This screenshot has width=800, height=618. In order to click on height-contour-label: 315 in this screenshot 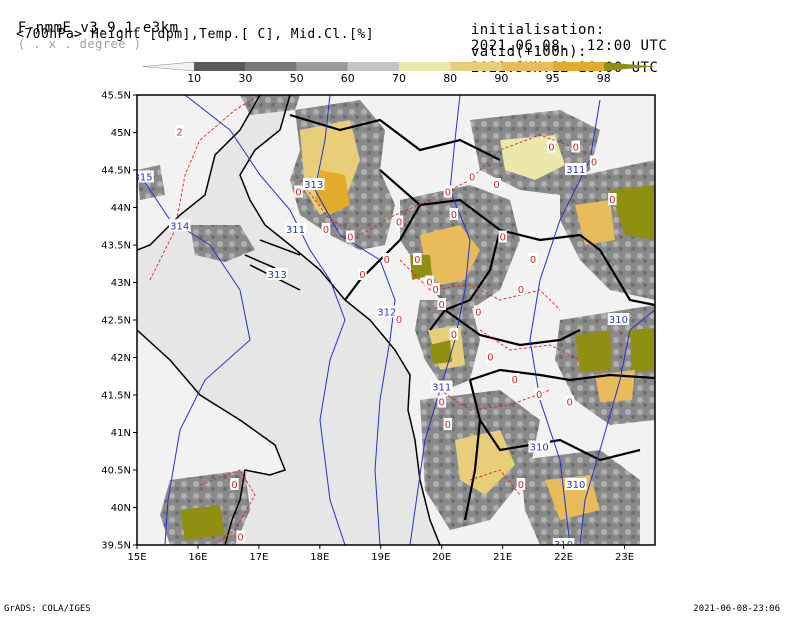, I will do `click(143, 178)`.